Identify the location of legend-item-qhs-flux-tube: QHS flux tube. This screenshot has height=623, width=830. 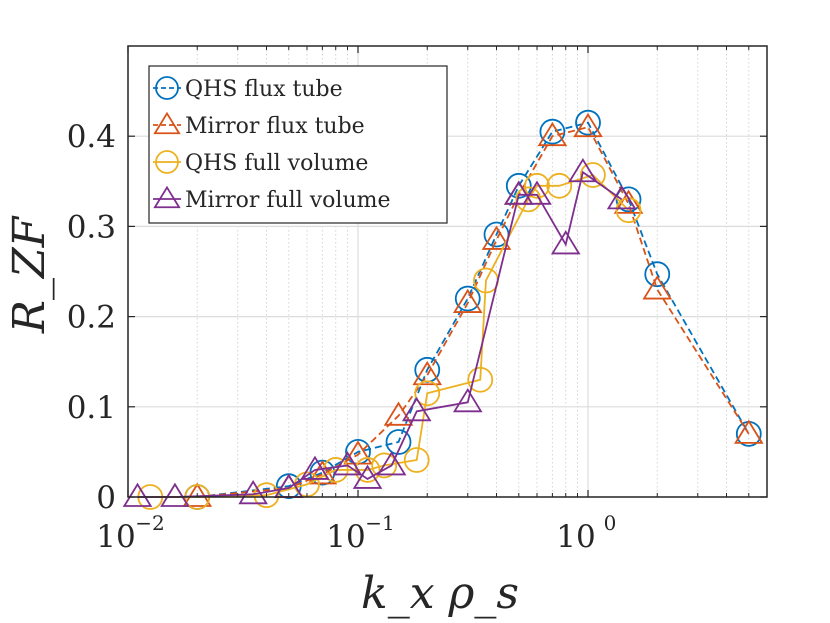
(248, 89).